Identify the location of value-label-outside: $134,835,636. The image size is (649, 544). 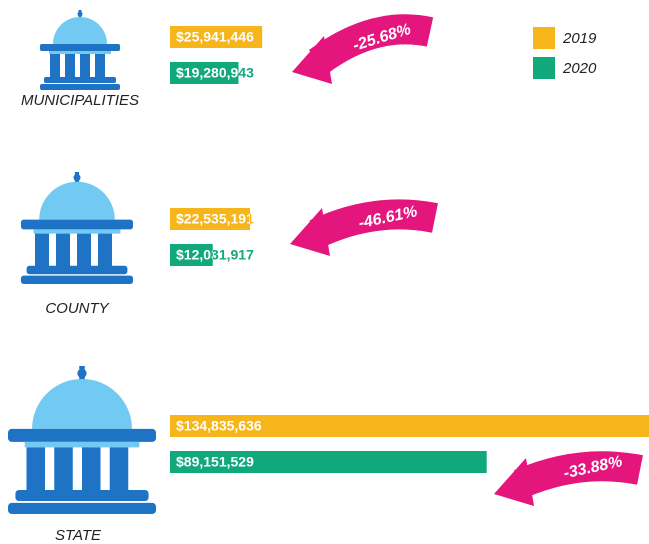
(219, 426).